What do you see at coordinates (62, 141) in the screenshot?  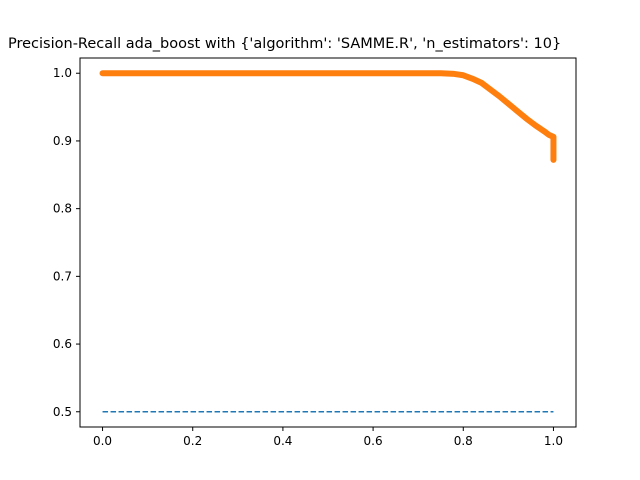 I see `y-tick-label: 0.9` at bounding box center [62, 141].